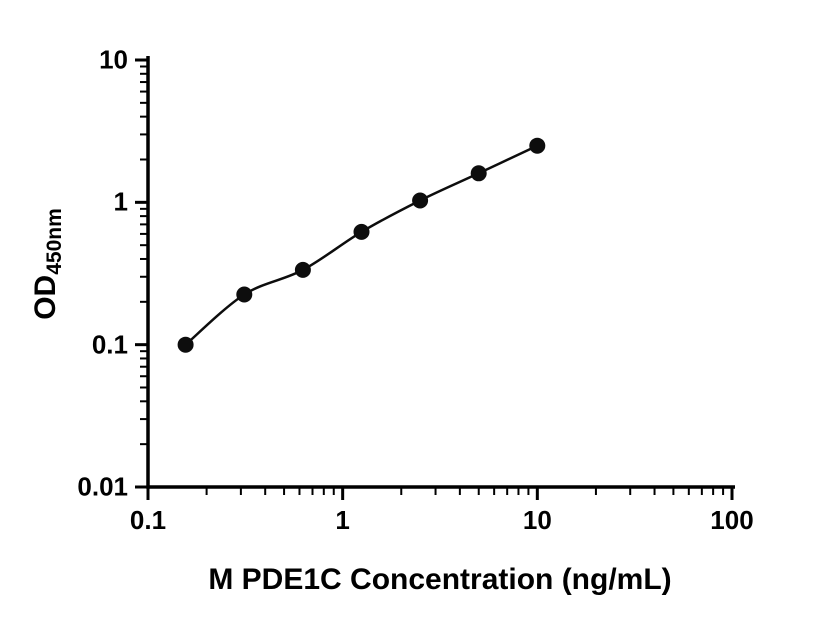 Image resolution: width=816 pixels, height=640 pixels. I want to click on y-axis-title-main: OD, so click(45, 297).